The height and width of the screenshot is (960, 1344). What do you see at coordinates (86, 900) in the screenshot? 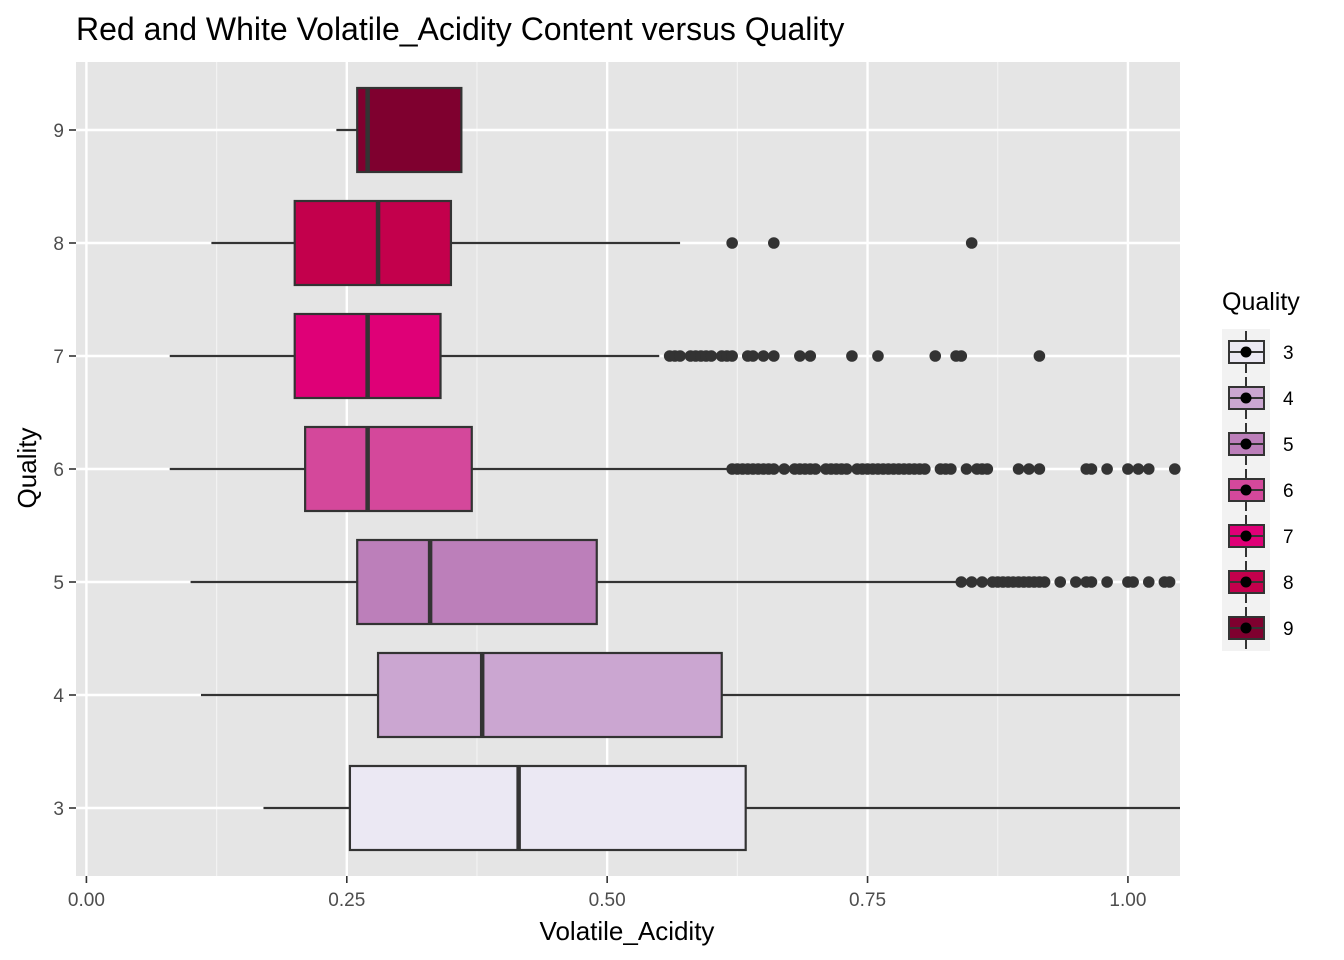
I see `x-tick-label: 0.00` at bounding box center [86, 900].